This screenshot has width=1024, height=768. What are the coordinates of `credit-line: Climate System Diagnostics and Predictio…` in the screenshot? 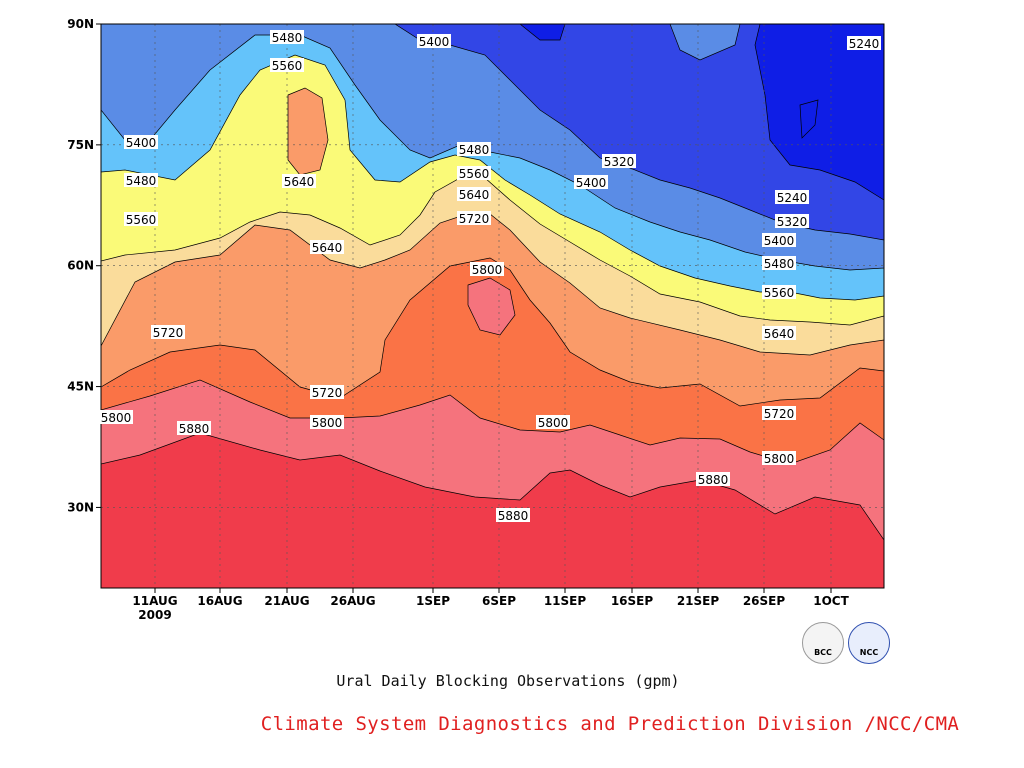 It's located at (610, 724).